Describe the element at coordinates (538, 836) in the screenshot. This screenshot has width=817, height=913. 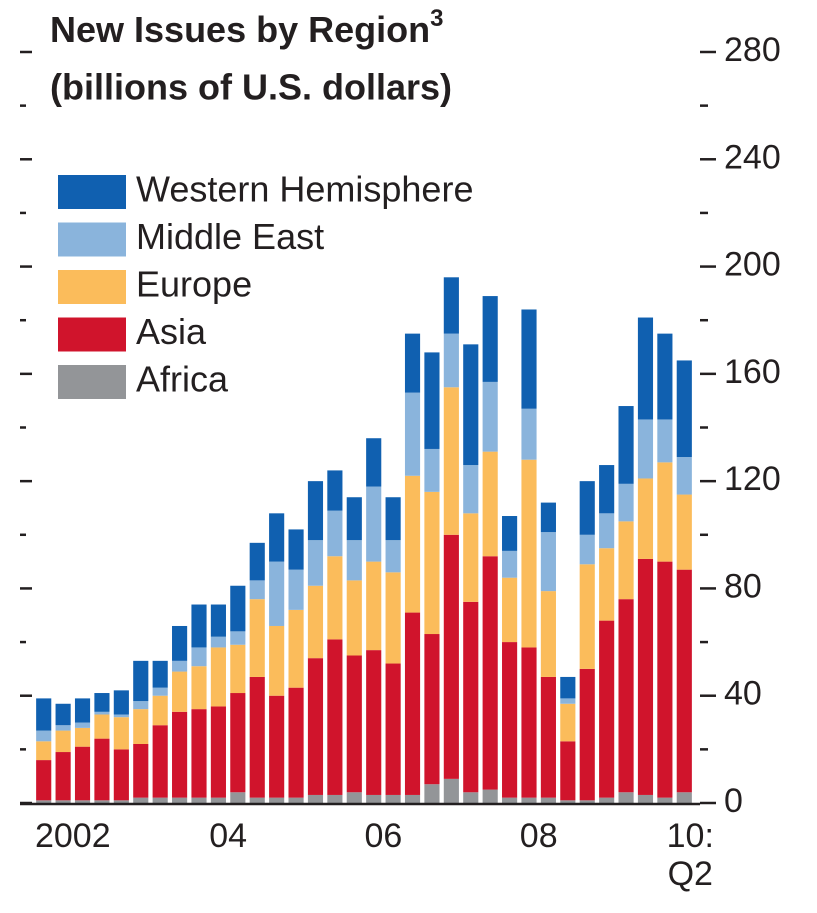
I see `x-tick-label: 08` at that location.